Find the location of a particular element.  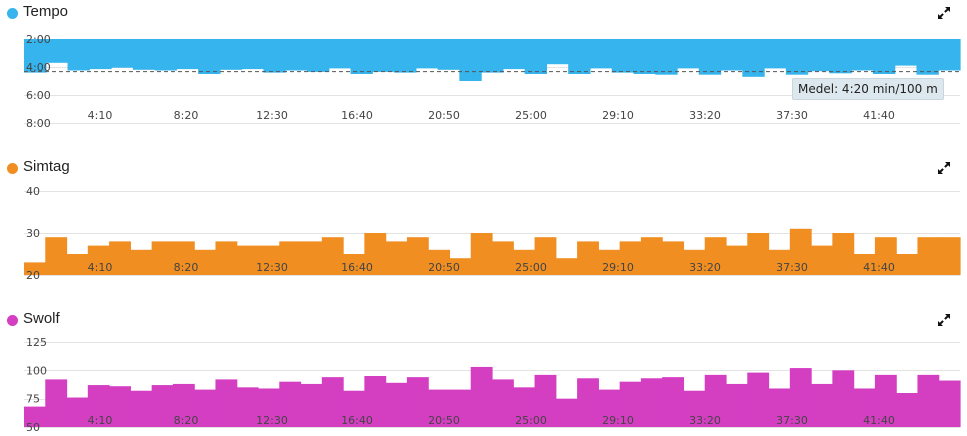

x-tick-label: 33:20 is located at coordinates (705, 420).